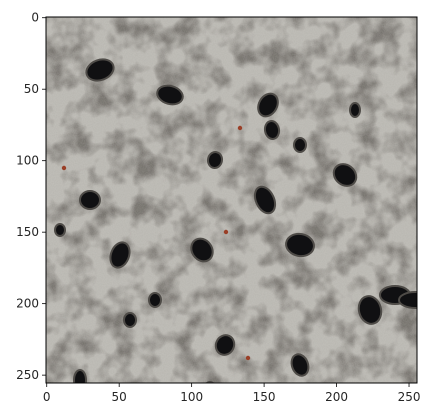 This screenshot has height=418, width=430. What do you see at coordinates (27, 161) in the screenshot?
I see `y-tick-label: 100` at bounding box center [27, 161].